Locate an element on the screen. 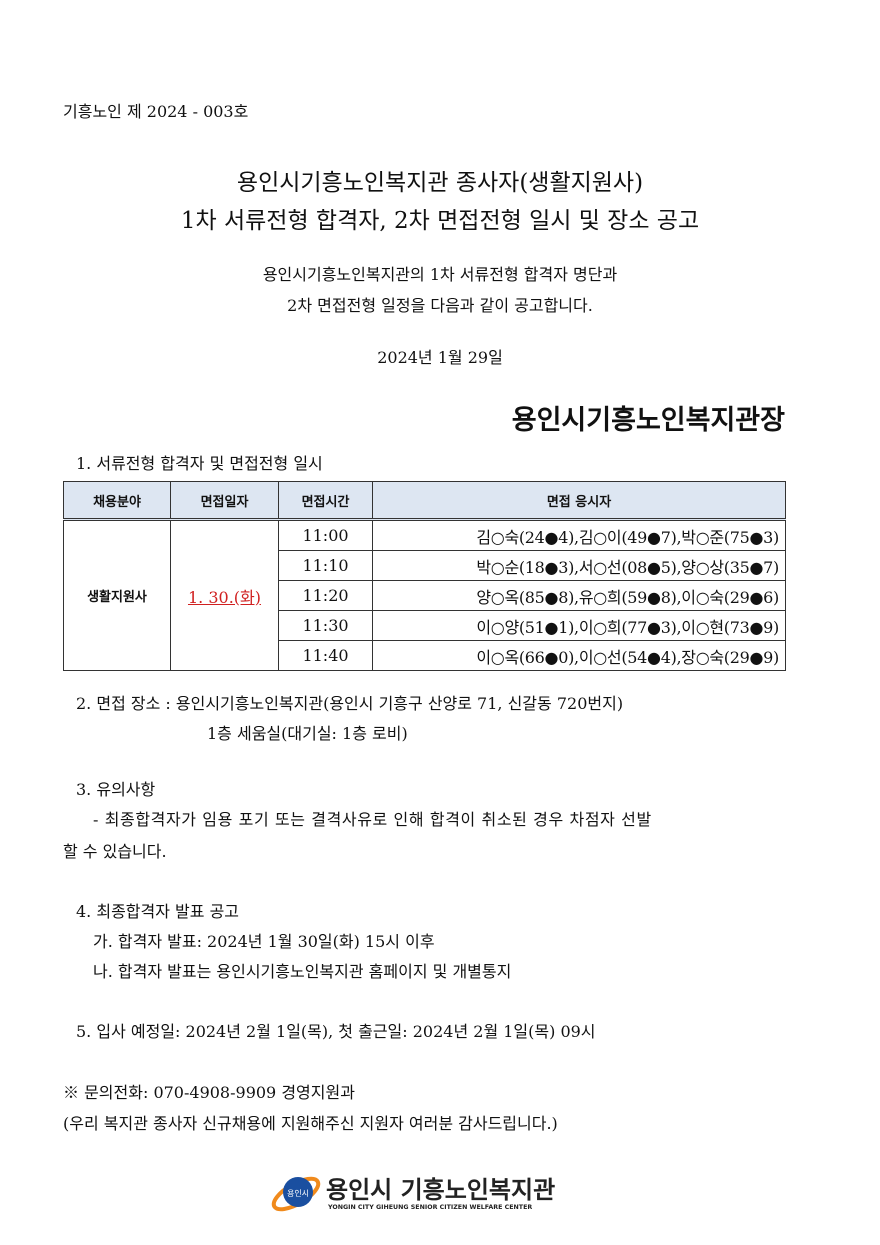 This screenshot has height=1245, width=880. section4-heading: 4. 최종합격자 발표 공고 is located at coordinates (158, 911).